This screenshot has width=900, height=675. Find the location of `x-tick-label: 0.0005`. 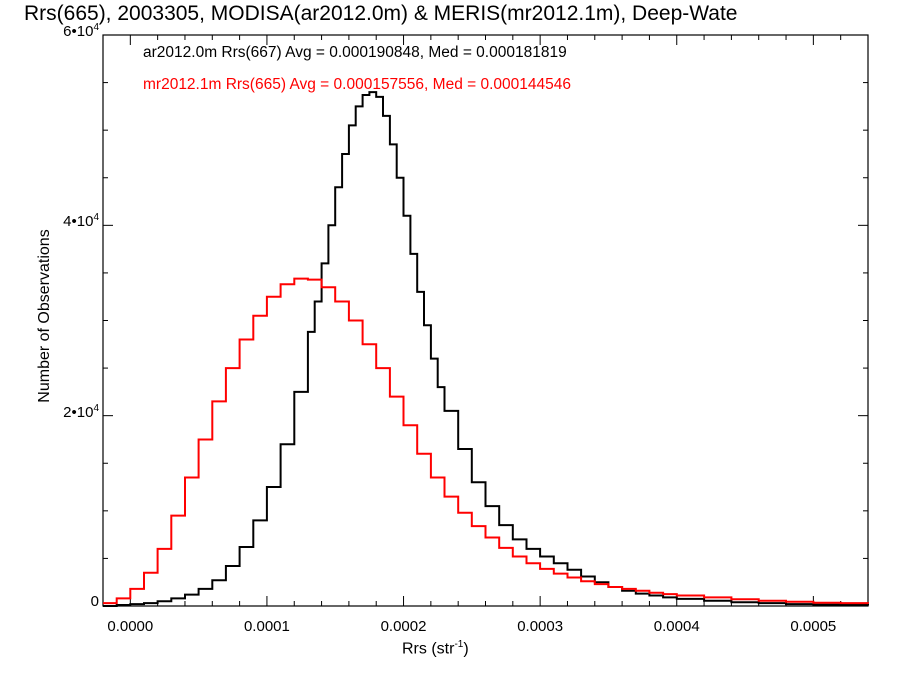

x-tick-label: 0.0005 is located at coordinates (813, 626).